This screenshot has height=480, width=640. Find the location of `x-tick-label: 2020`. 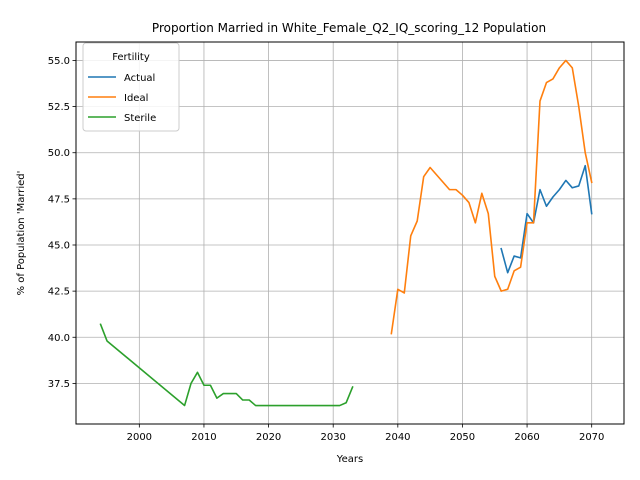

x-tick-label: 2020 is located at coordinates (268, 437).